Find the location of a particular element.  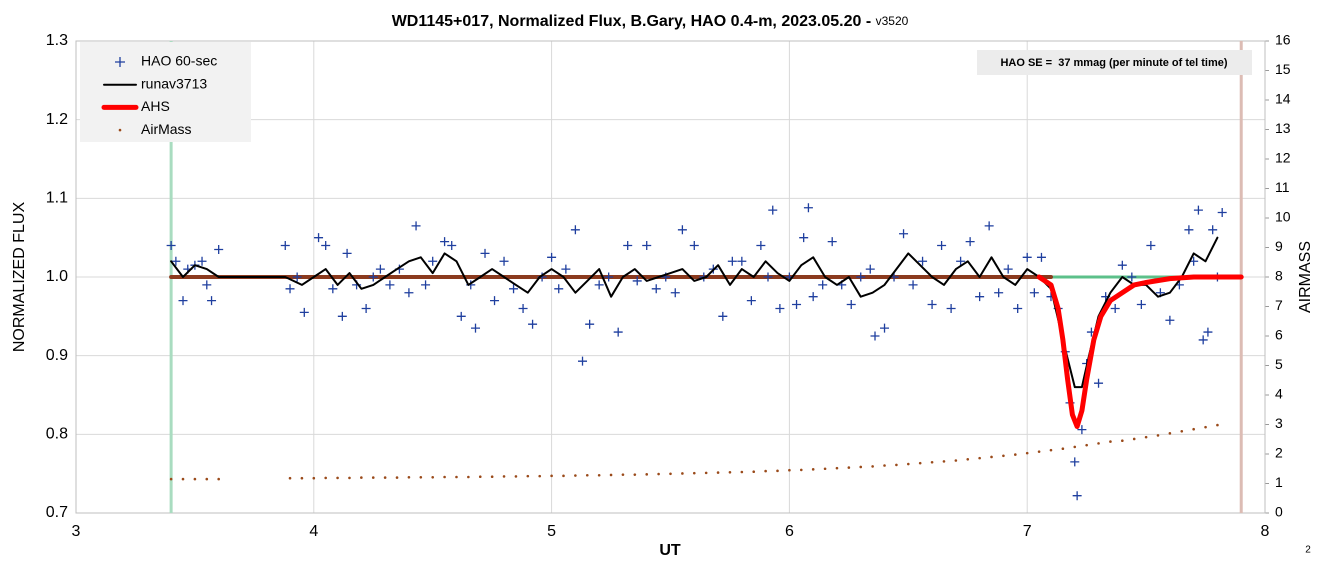

x-tick-label: 3 is located at coordinates (76, 531).